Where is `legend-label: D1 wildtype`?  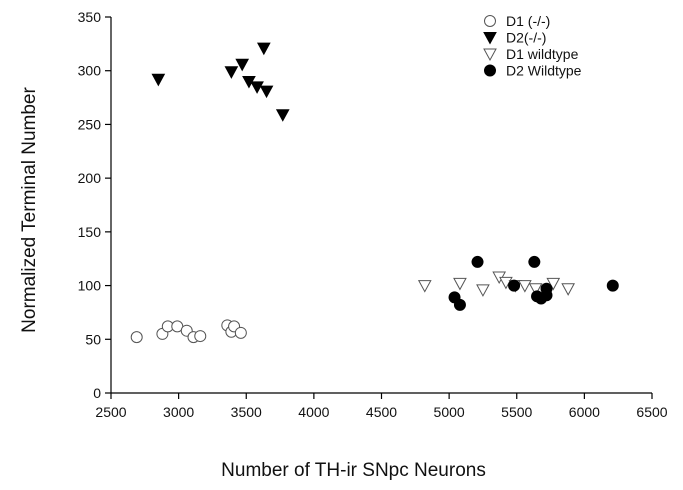
legend-label: D1 wildtype is located at coordinates (542, 54).